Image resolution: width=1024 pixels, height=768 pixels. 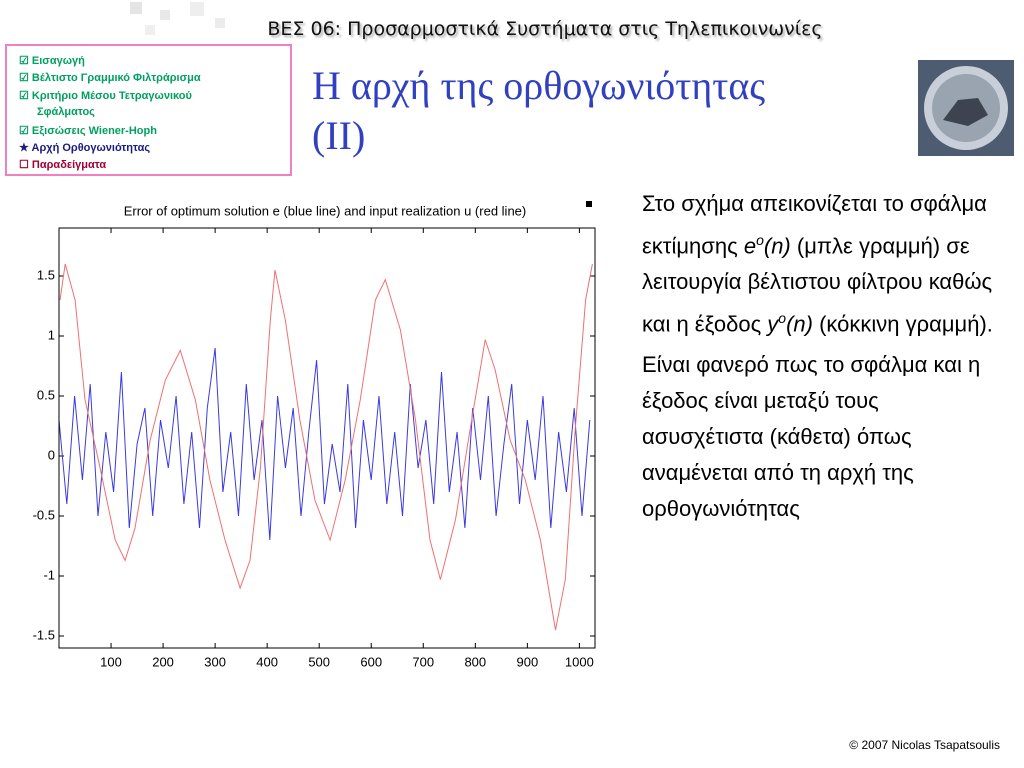 I want to click on nav-item: ★ Αρχή Ορθογωνιότητας, so click(x=85, y=148).